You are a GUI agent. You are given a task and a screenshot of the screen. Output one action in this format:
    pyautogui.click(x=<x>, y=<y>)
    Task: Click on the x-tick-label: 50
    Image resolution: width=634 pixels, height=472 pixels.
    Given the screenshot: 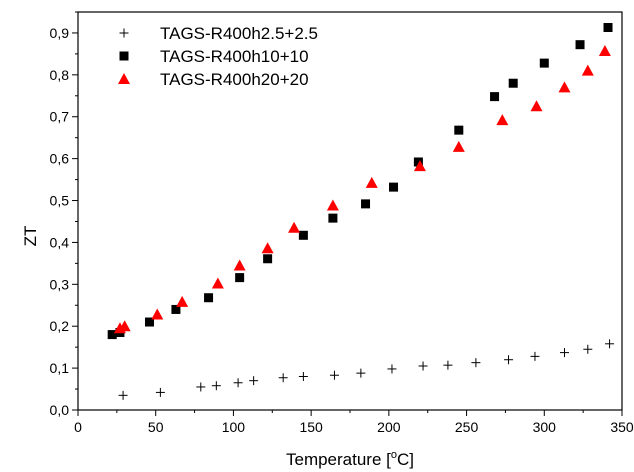 What is the action you would take?
    pyautogui.click(x=156, y=427)
    